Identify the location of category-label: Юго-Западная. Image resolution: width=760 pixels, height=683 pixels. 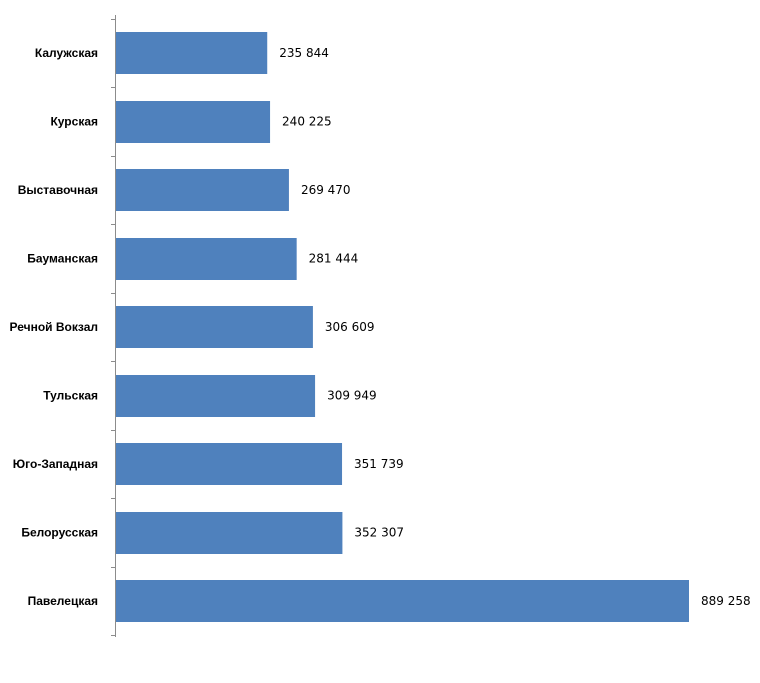
(55, 464).